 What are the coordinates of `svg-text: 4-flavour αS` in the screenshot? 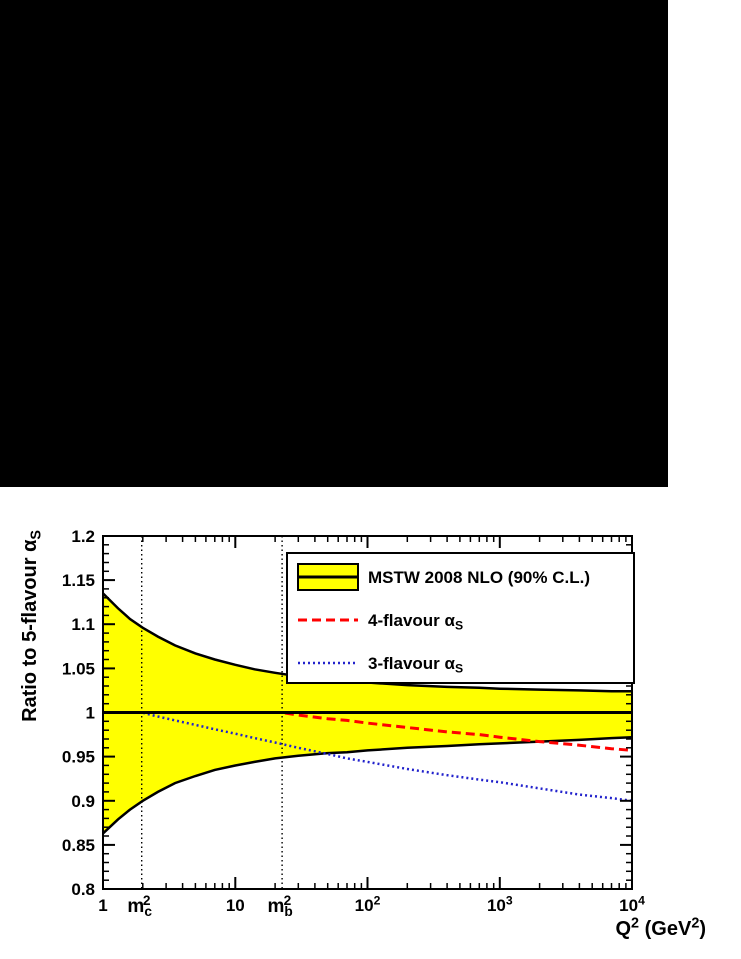 It's located at (415, 622).